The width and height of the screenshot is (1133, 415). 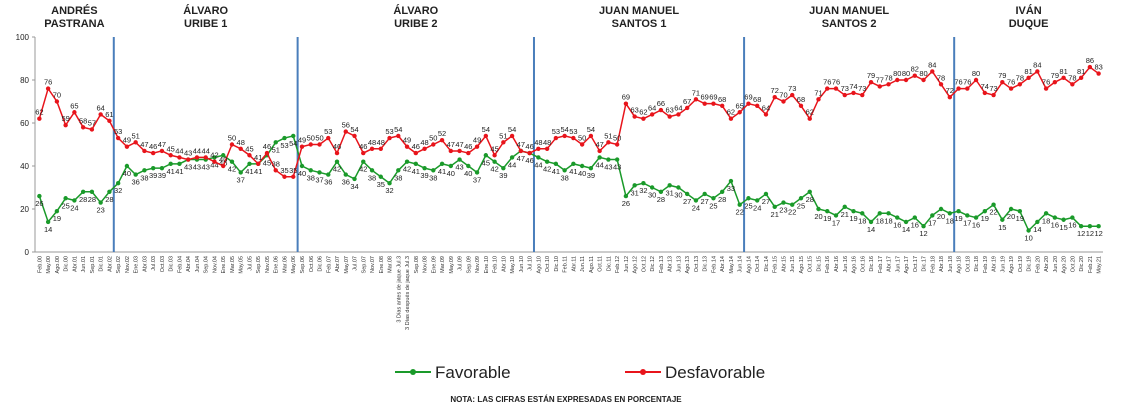 I want to click on x-tick-label: Dic.20, so click(x=1082, y=264).